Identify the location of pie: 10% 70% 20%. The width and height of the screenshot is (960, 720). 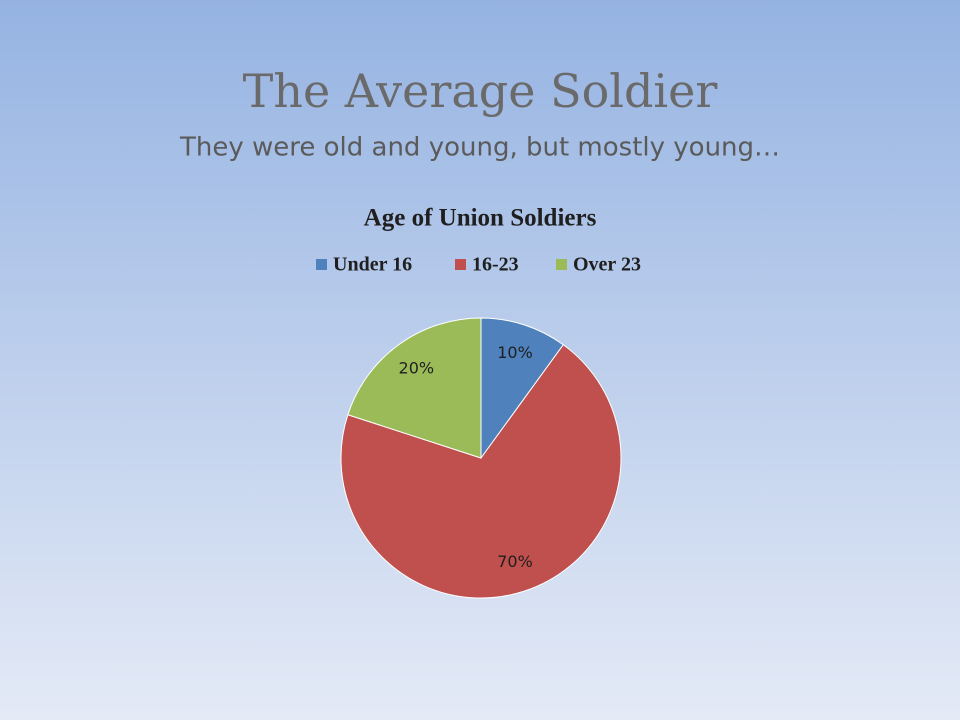
(481, 458).